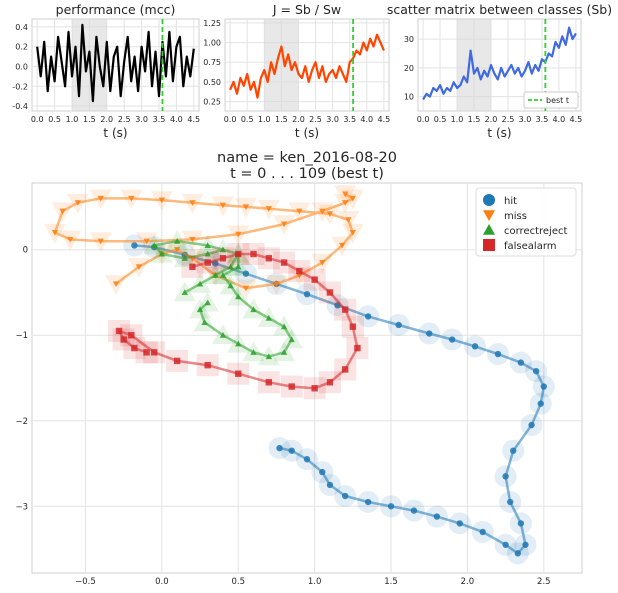 The width and height of the screenshot is (618, 593). Describe the element at coordinates (223, 298) in the screenshot. I see `series-correctreject` at that location.